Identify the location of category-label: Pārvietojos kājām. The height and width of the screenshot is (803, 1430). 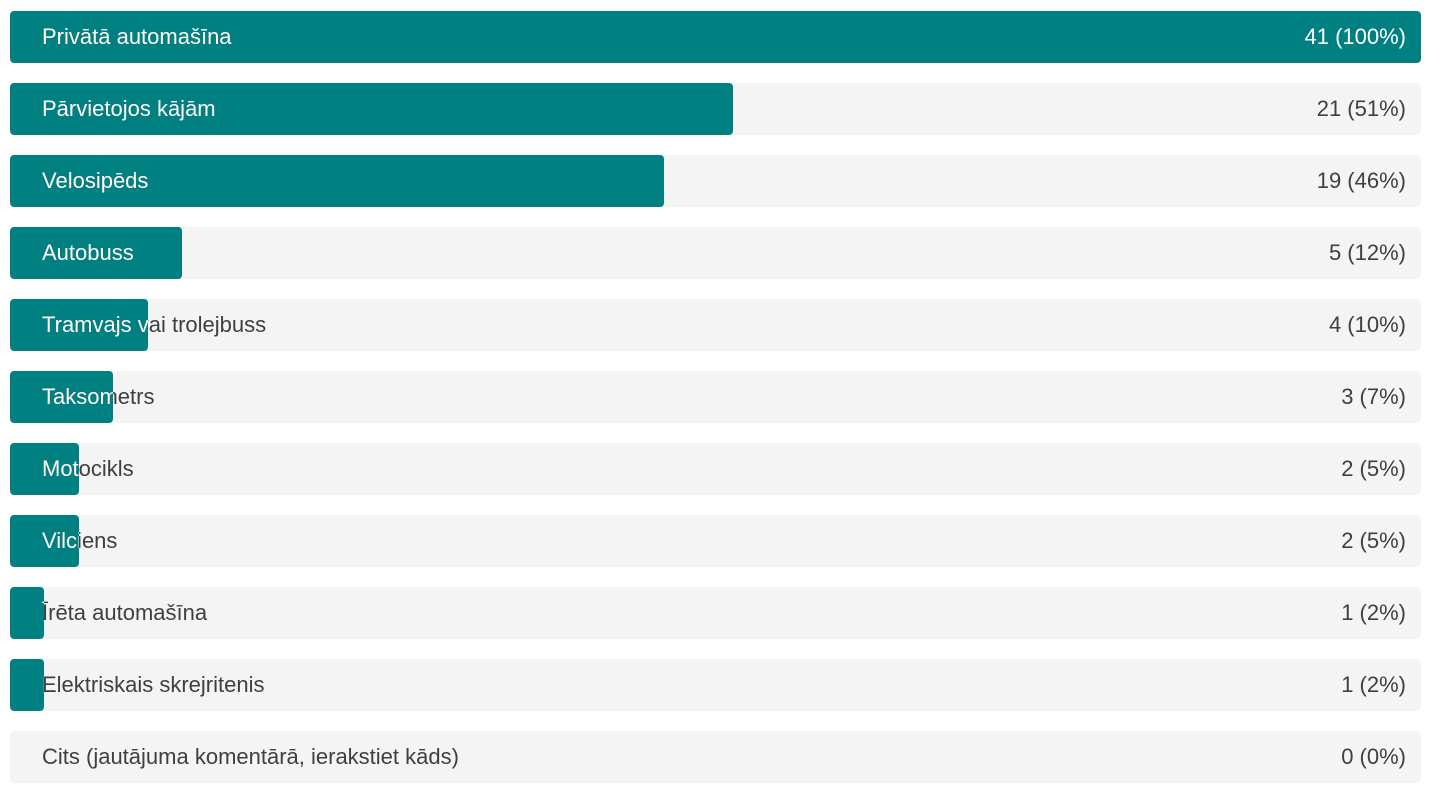
(129, 108).